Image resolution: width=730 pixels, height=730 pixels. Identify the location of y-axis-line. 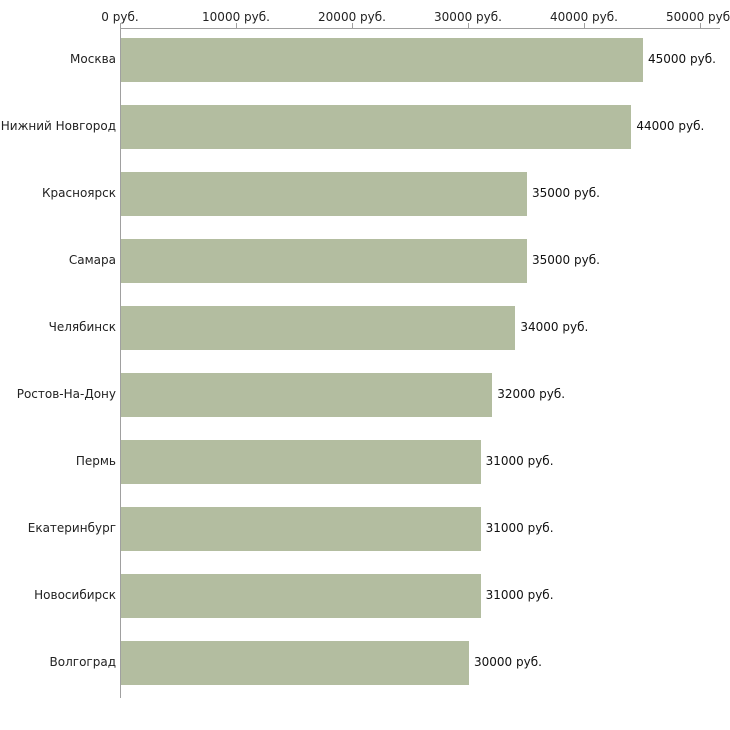
(120, 363).